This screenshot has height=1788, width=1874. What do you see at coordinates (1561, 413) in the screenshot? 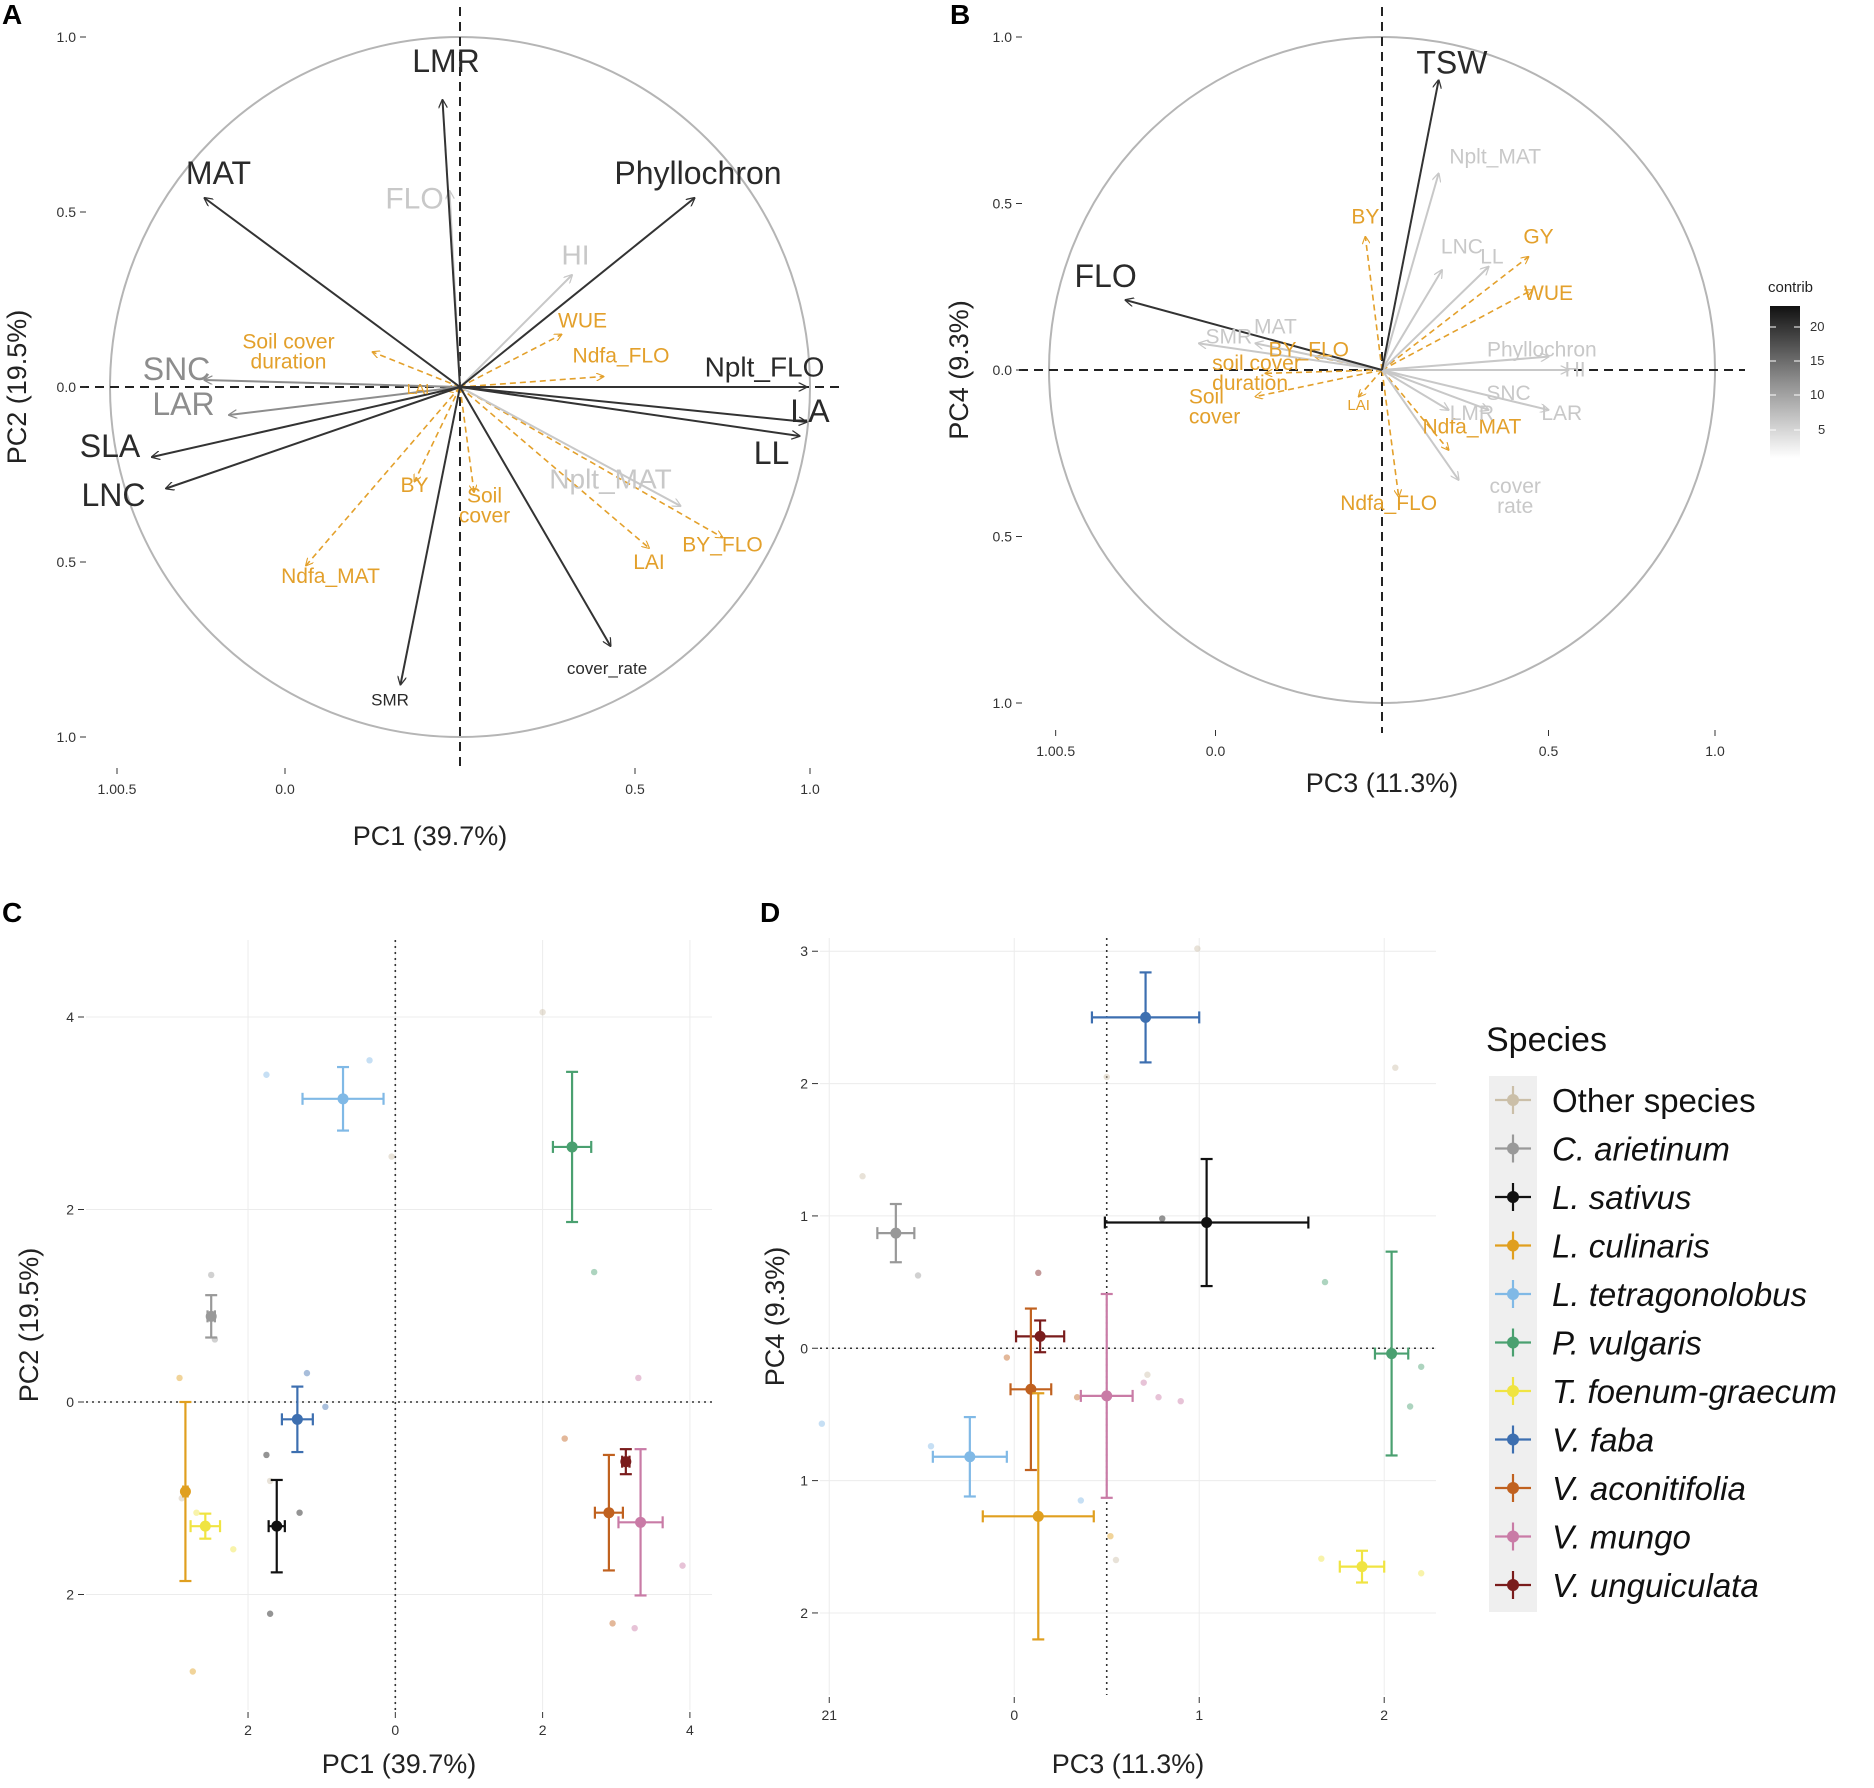
I see `variable-label-lar: LAR` at bounding box center [1561, 413].